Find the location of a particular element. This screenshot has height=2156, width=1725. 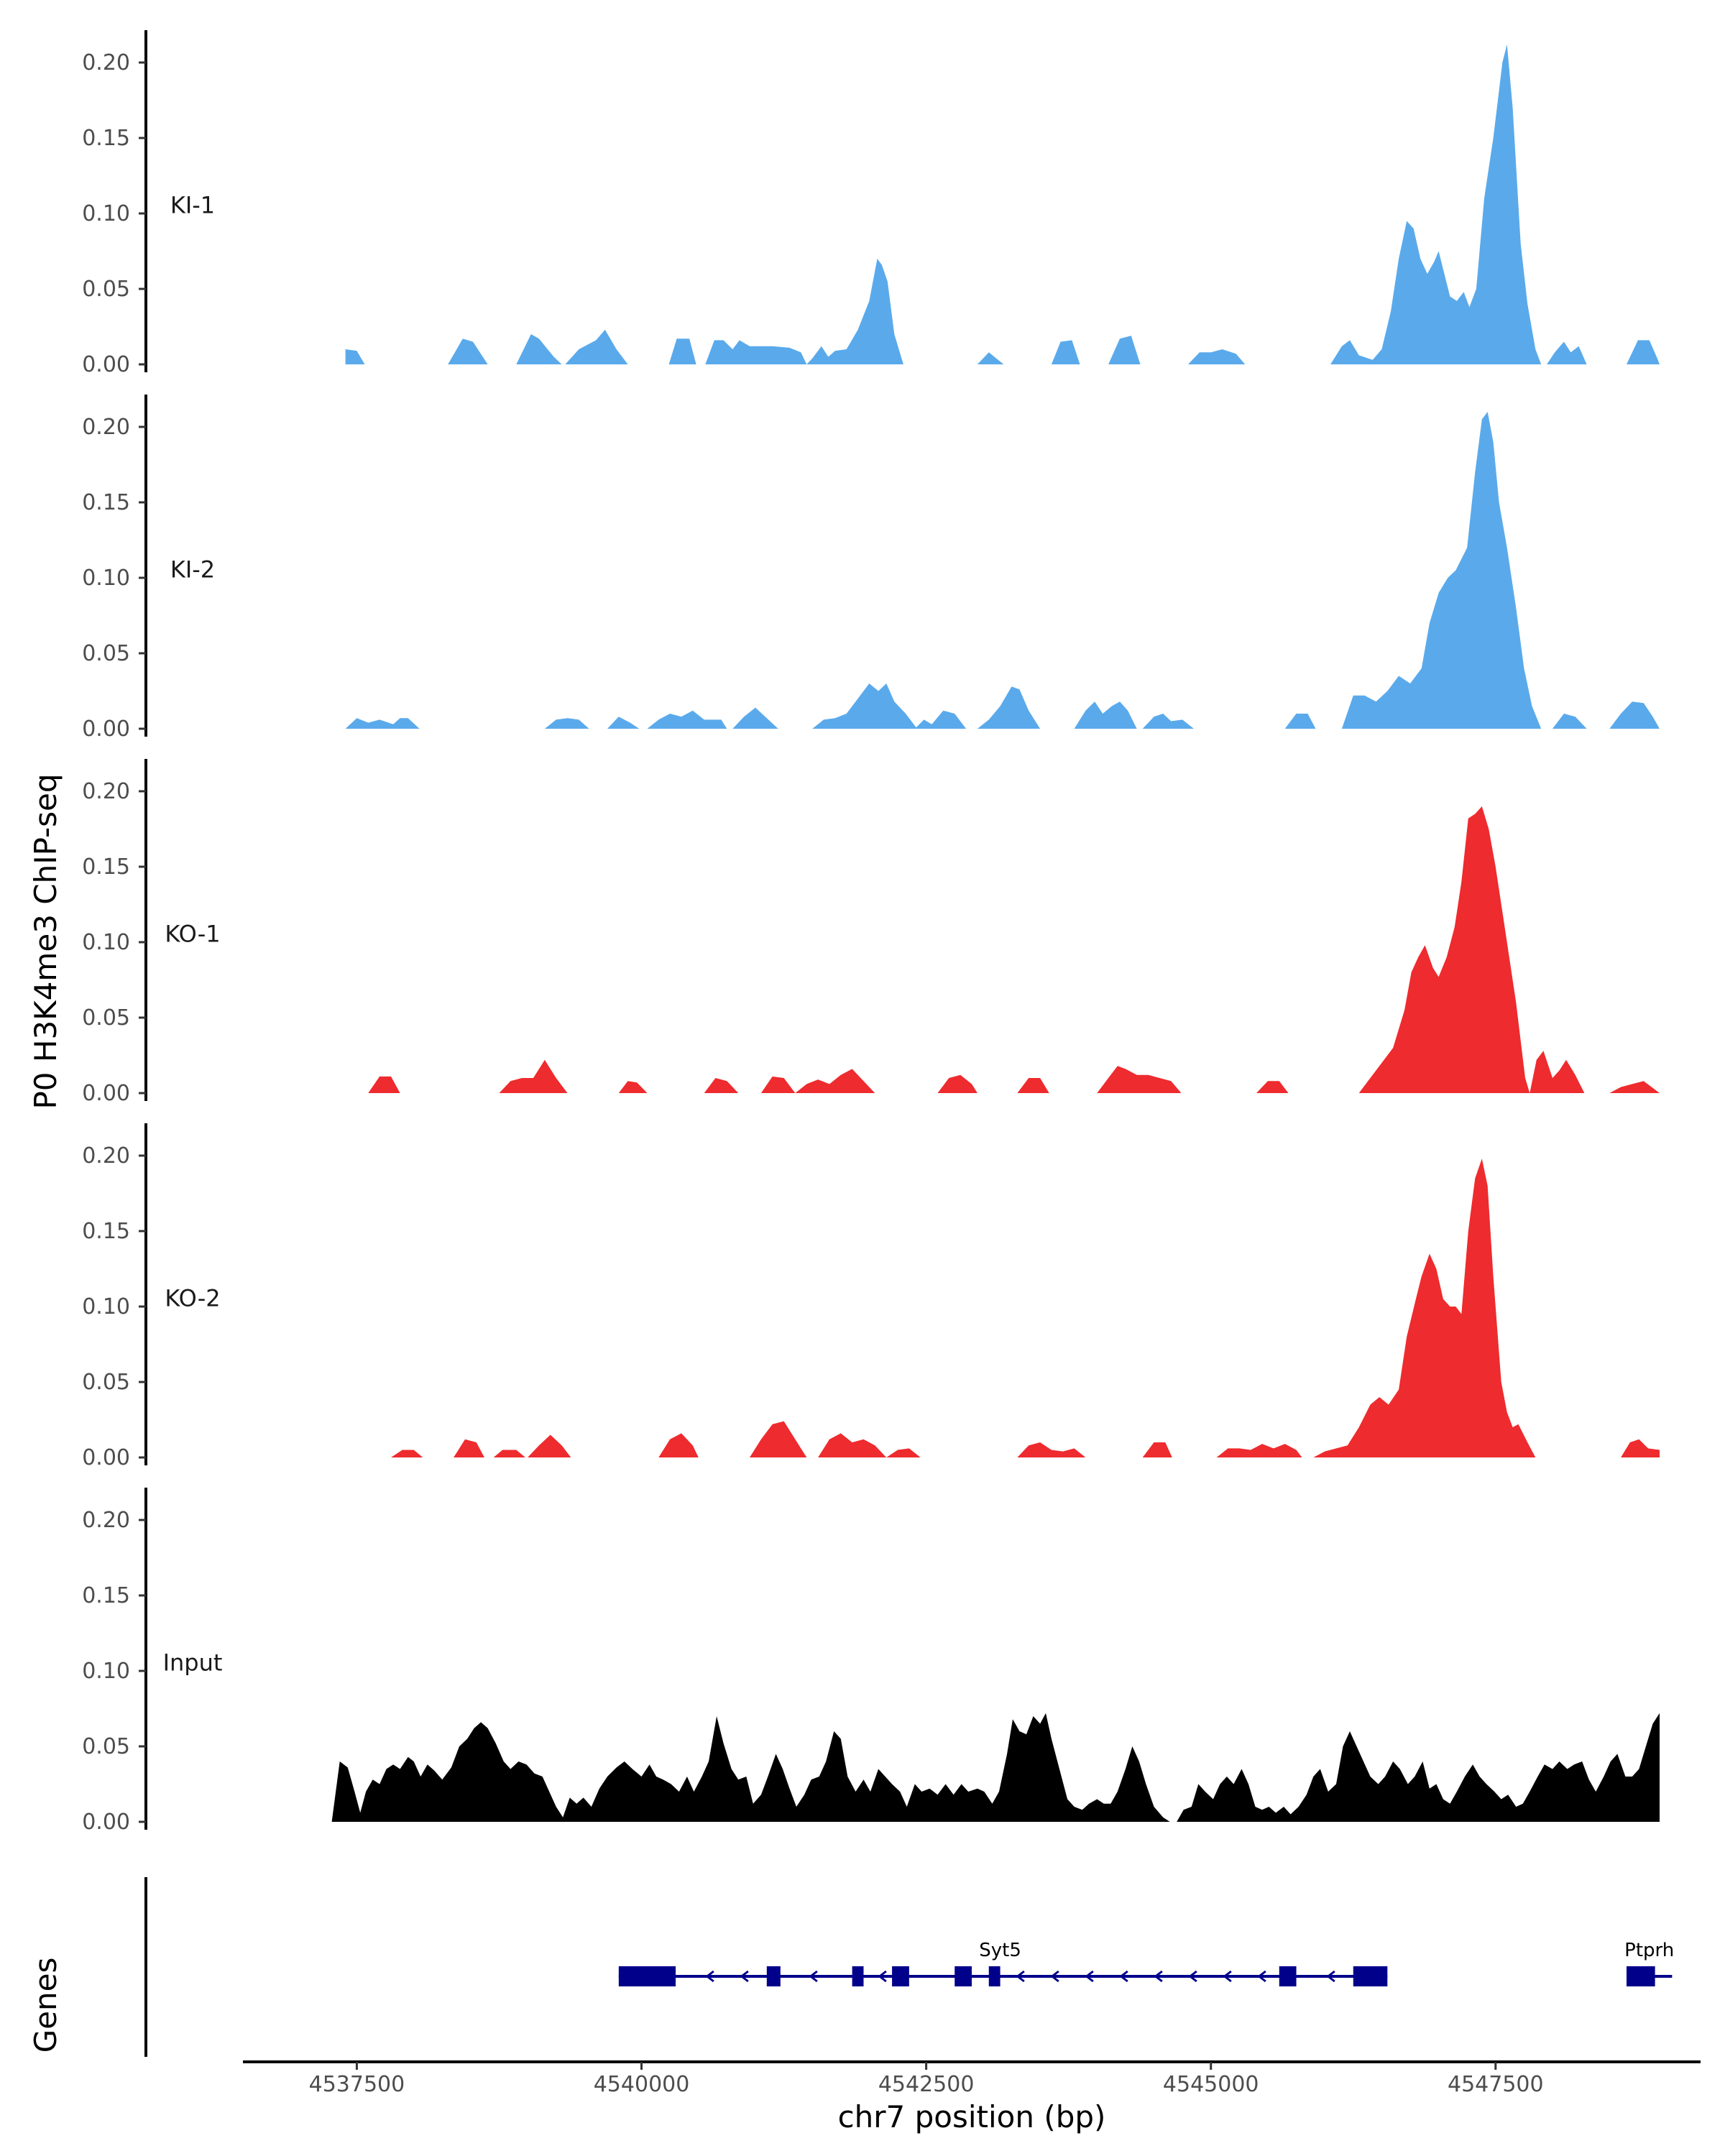

track-label-ki-2: KI-2 is located at coordinates (192, 570).